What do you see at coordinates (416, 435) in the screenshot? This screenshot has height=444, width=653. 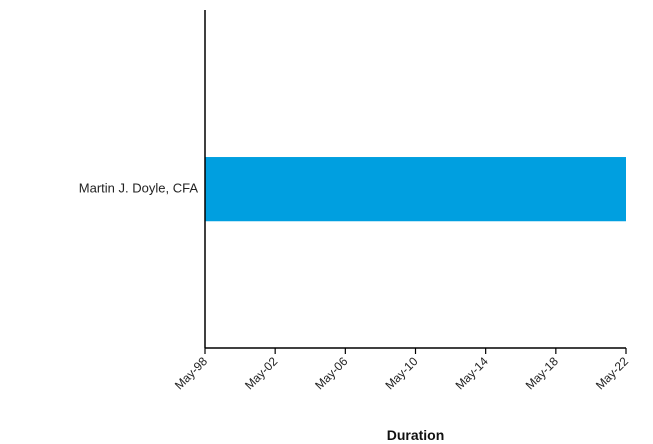 I see `x-axis-title: Duration` at bounding box center [416, 435].